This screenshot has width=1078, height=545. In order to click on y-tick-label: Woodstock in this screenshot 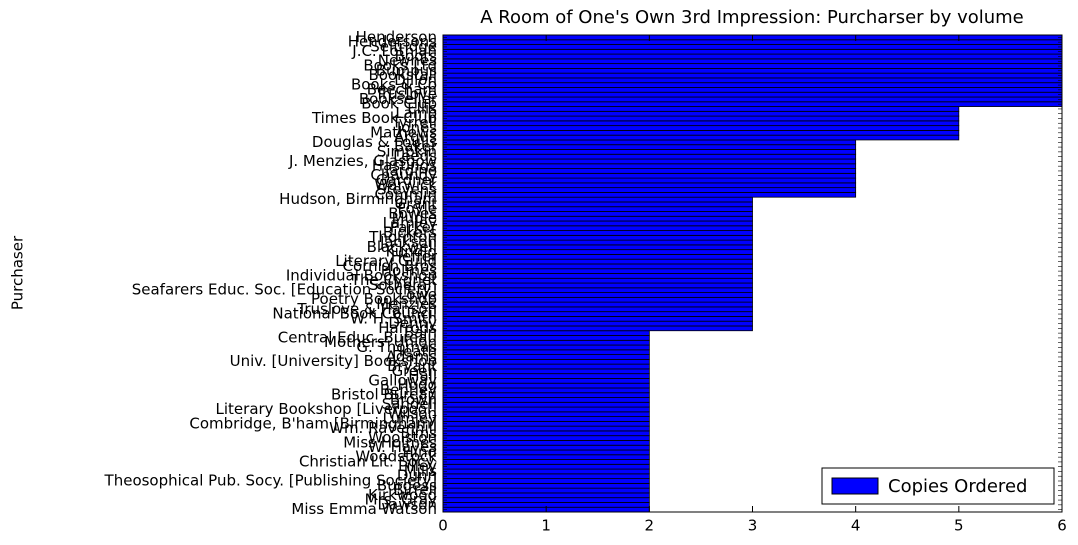, I will do `click(396, 457)`.